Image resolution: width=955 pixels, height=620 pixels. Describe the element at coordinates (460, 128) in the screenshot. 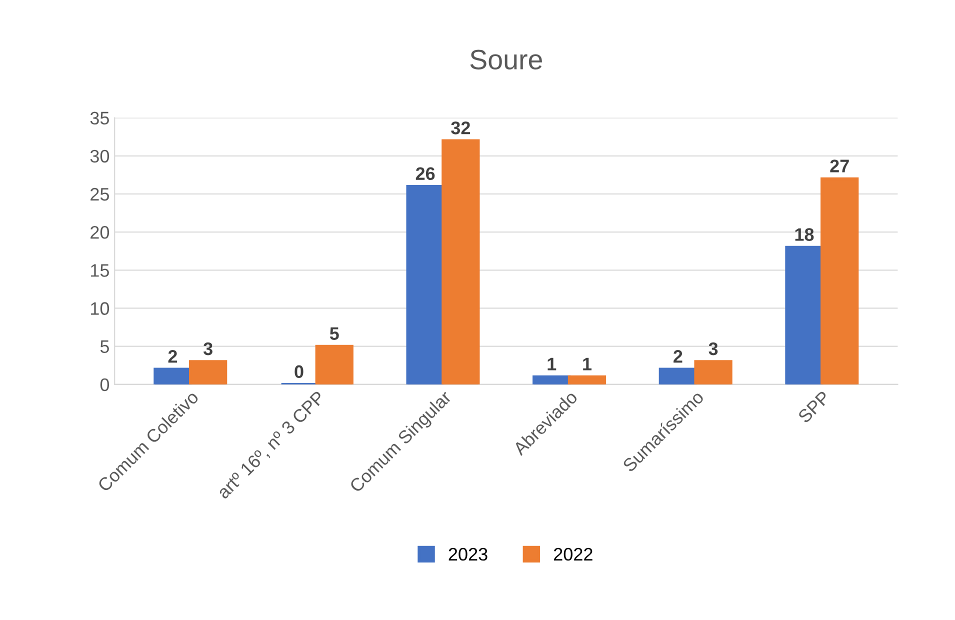

I see `data-label: 32` at that location.